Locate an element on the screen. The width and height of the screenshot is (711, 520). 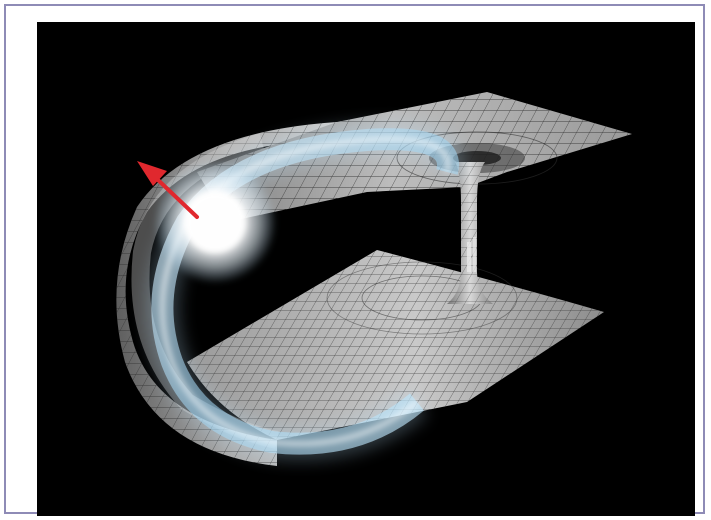
direction-arrow-icon is located at coordinates (168, 190).